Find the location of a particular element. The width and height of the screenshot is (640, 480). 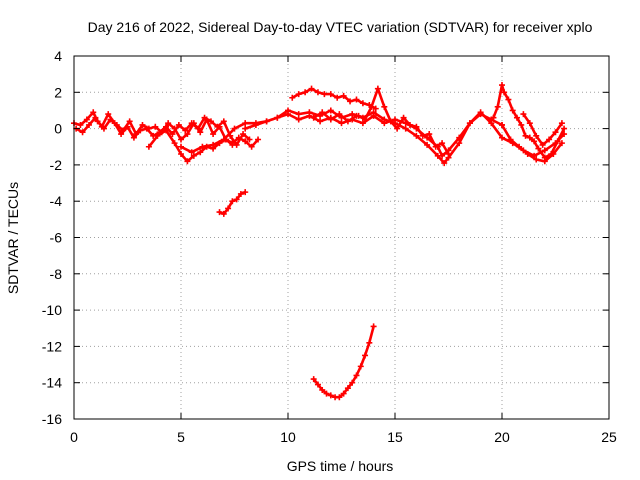

y-tick-label: -2 is located at coordinates (56, 165).